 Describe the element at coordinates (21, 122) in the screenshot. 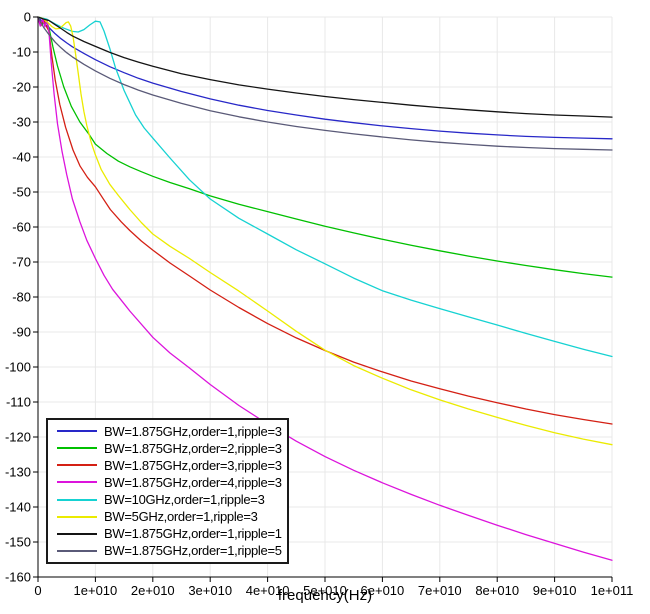

I see `y-tick-label: -30` at that location.